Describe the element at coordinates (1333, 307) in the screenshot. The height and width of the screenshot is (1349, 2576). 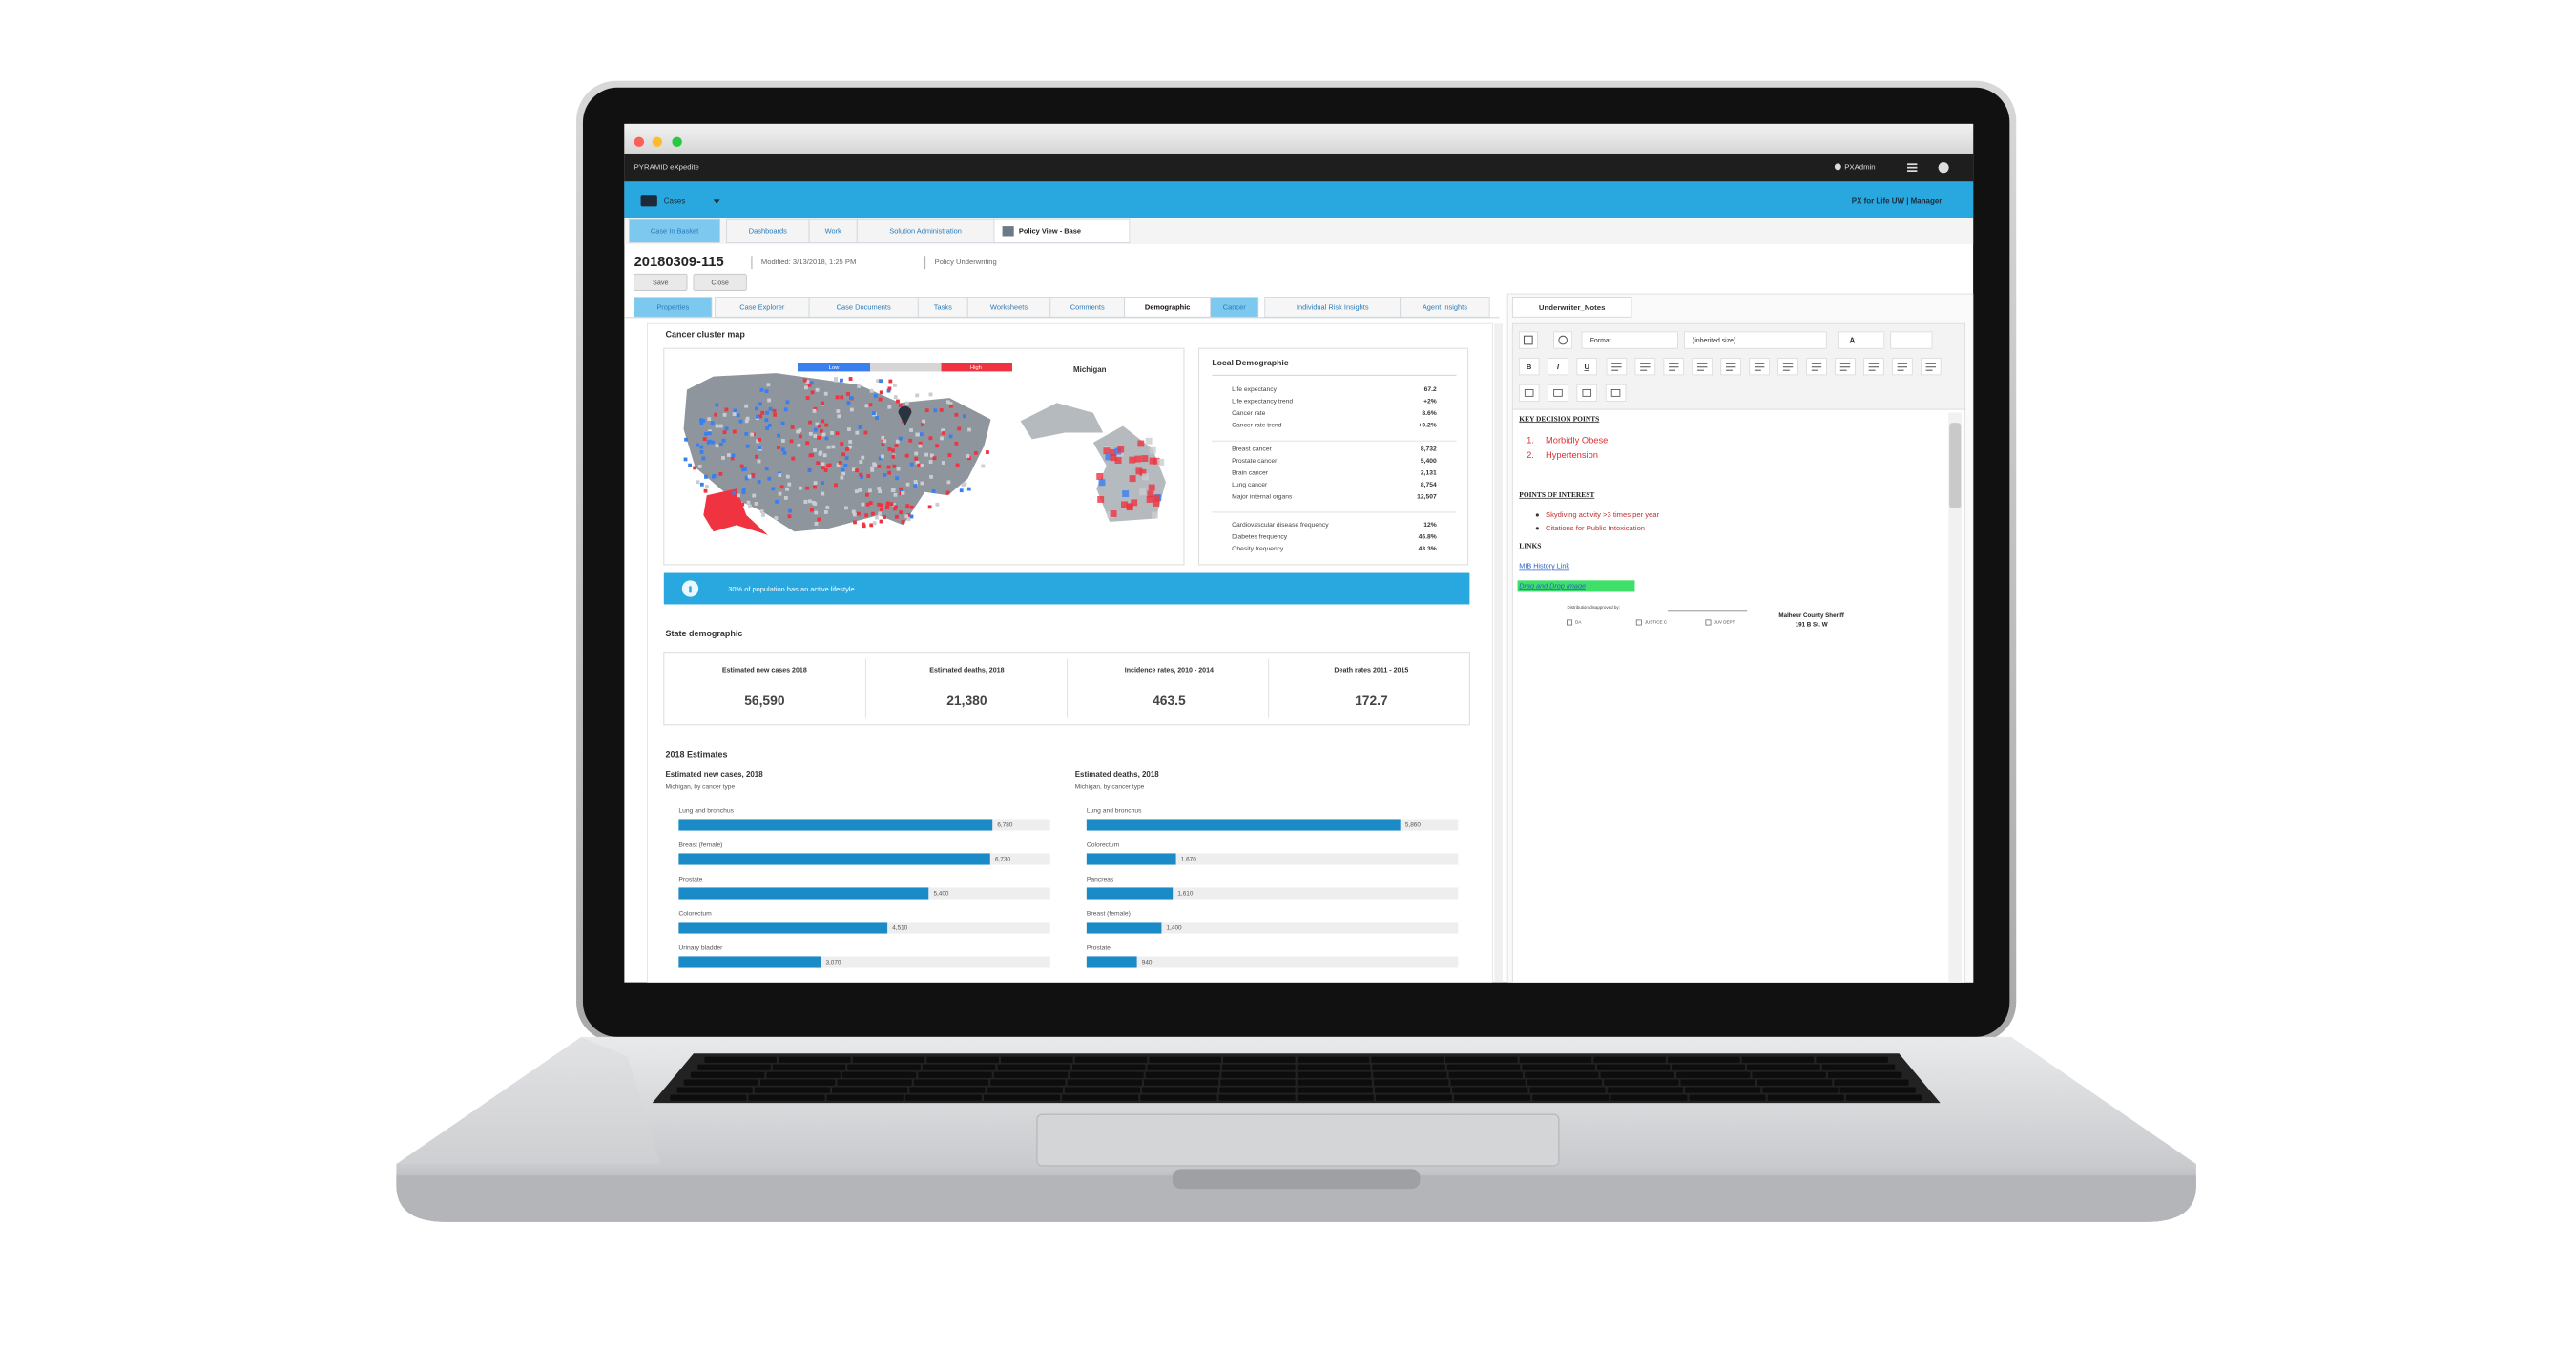
I see `subtab-label: Individual Risk Insights` at that location.